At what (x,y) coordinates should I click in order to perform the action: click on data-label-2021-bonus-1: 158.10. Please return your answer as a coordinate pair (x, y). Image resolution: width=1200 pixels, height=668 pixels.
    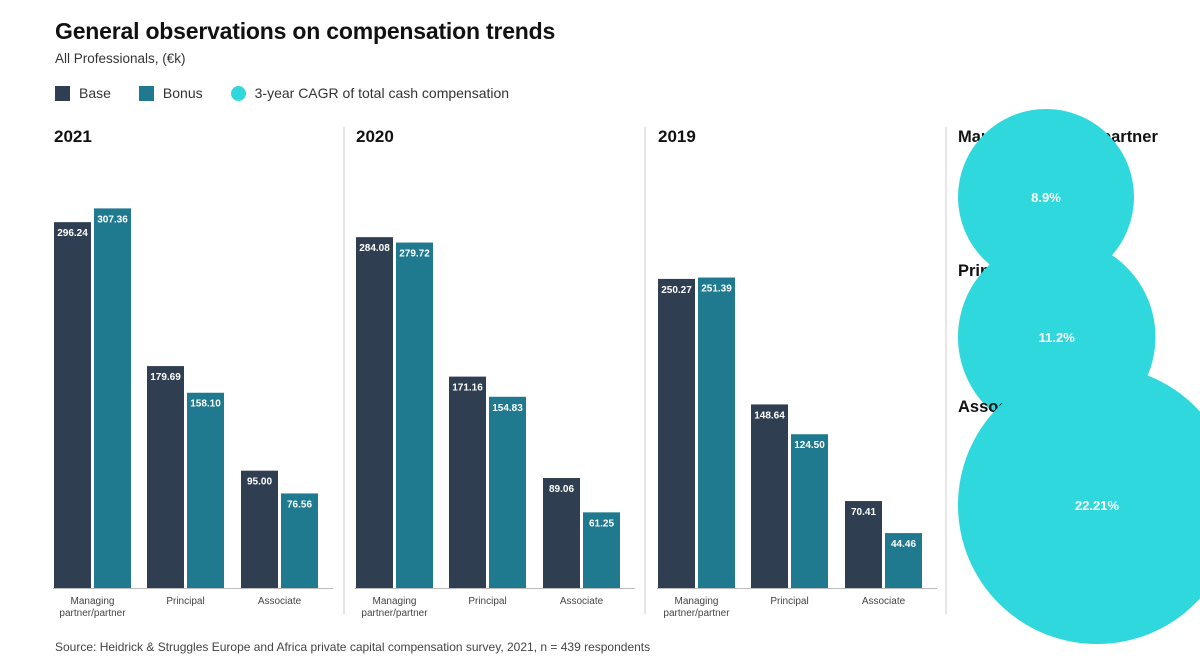
    Looking at the image, I should click on (205, 404).